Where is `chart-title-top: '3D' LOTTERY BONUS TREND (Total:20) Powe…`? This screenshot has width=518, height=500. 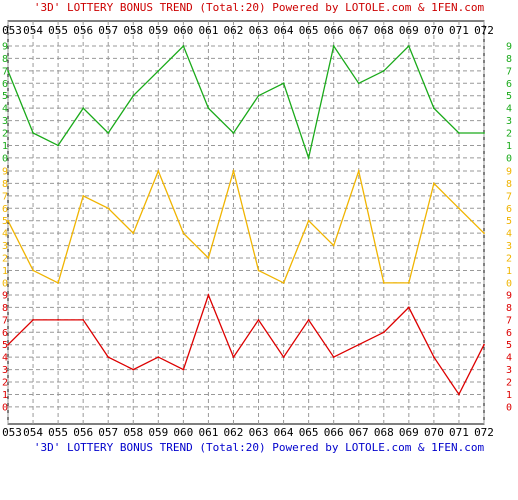
chart-title-top: '3D' LOTTERY BONUS TREND (Total:20) Powe… is located at coordinates (259, 7).